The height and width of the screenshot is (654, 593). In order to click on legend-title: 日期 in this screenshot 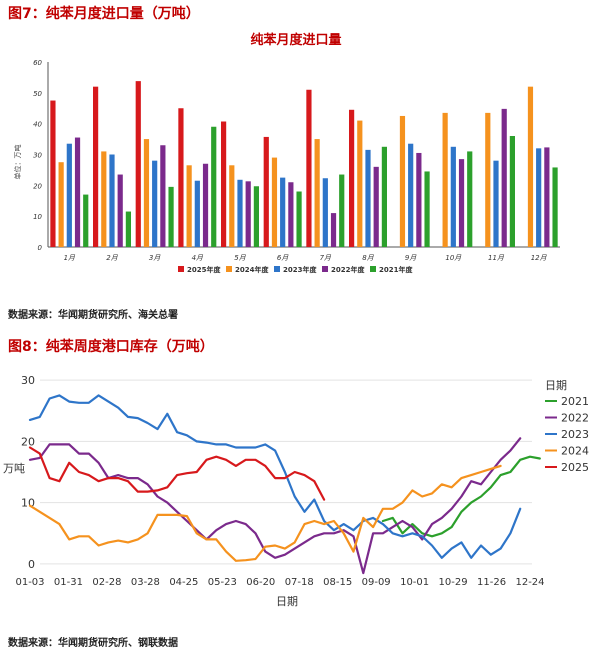, I will do `click(556, 385)`.